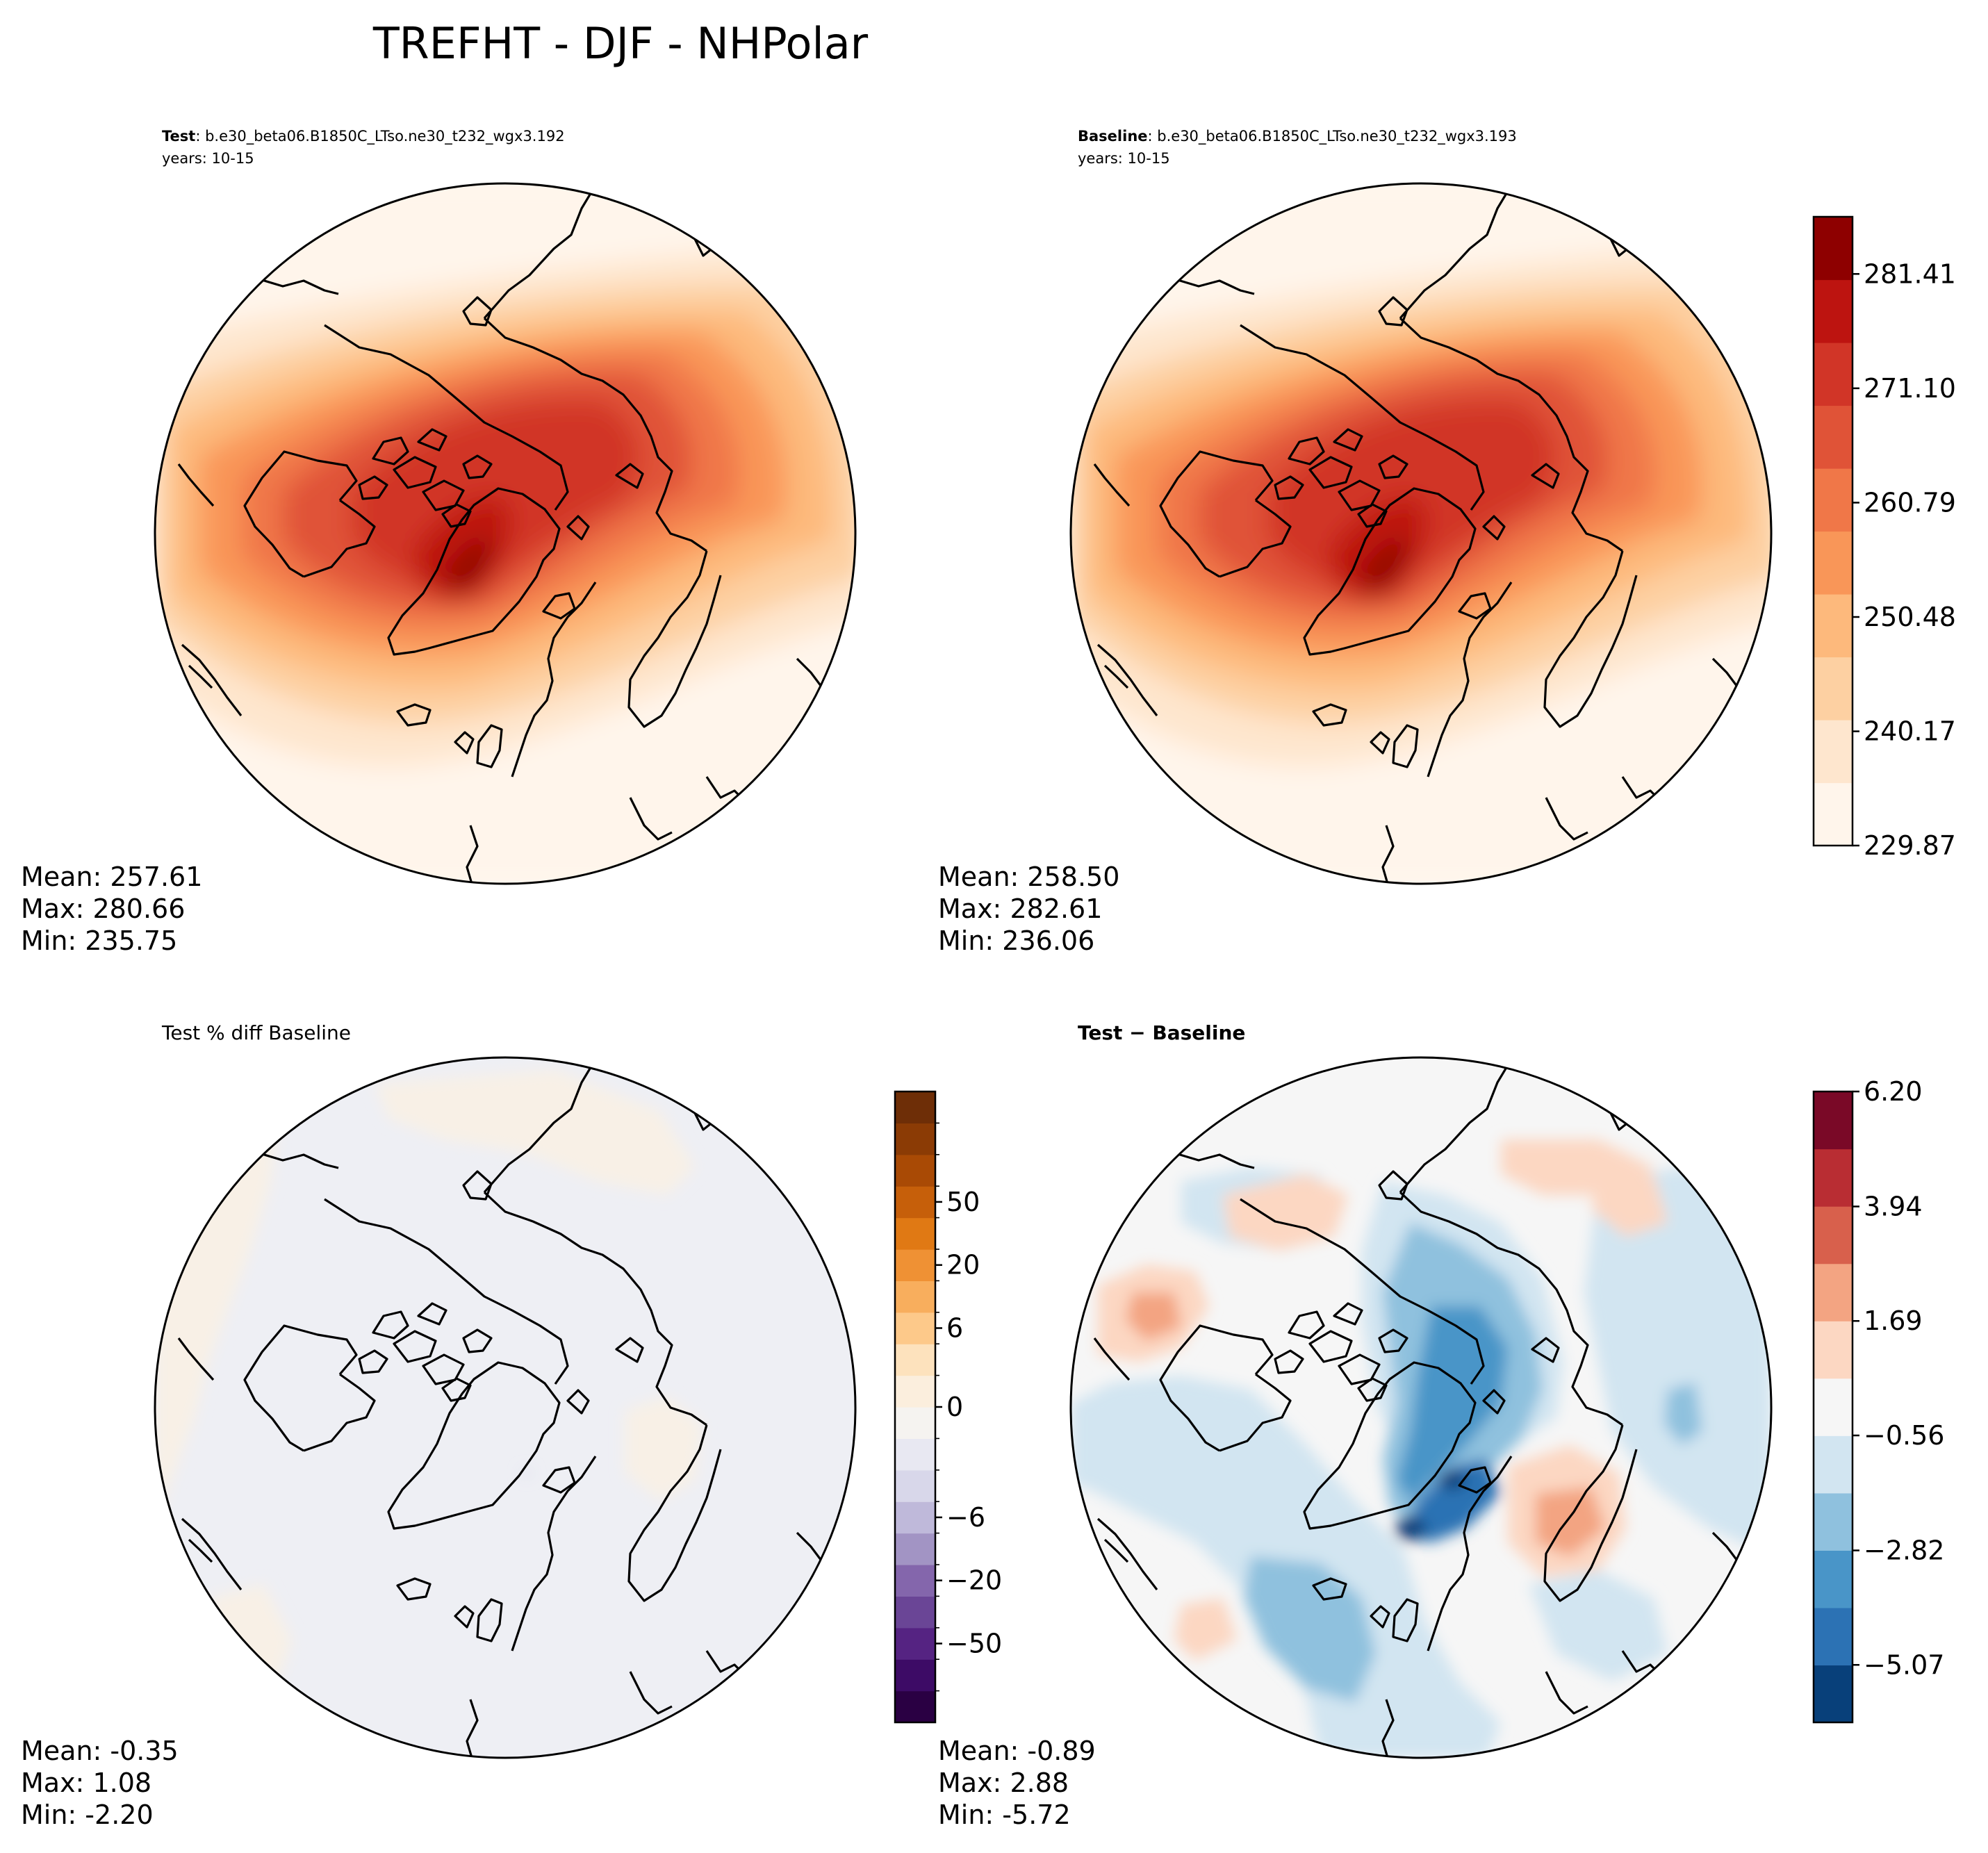 The height and width of the screenshot is (1853, 1988). I want to click on pct-diff-stat-mean: Mean: -0.35, so click(100, 1751).